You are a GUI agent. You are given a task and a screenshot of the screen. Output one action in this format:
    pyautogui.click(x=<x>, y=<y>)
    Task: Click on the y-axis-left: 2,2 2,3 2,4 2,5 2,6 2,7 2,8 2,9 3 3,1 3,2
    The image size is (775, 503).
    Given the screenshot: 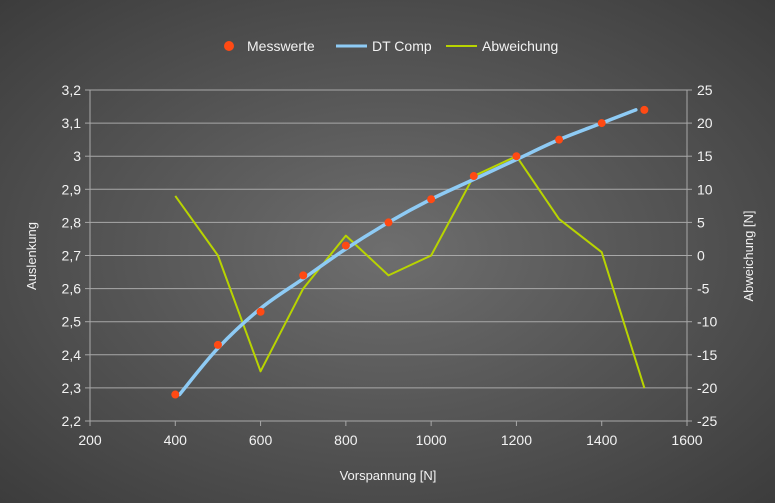 What is the action you would take?
    pyautogui.click(x=72, y=255)
    